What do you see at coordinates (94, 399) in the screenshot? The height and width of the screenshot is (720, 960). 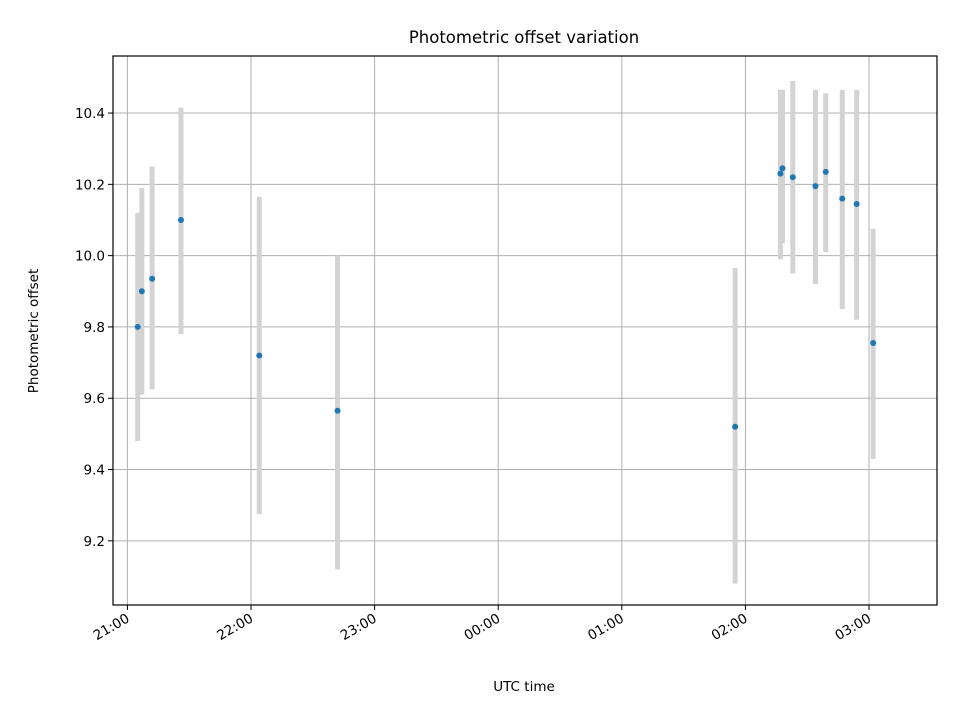 I see `y-tick-label: 9.6` at bounding box center [94, 399].